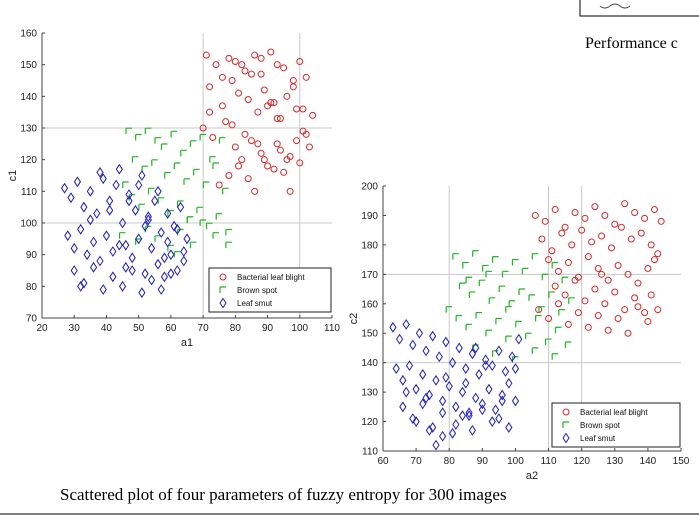 The width and height of the screenshot is (699, 522). What do you see at coordinates (107, 328) in the screenshot?
I see `x-tick-label: 40` at bounding box center [107, 328].